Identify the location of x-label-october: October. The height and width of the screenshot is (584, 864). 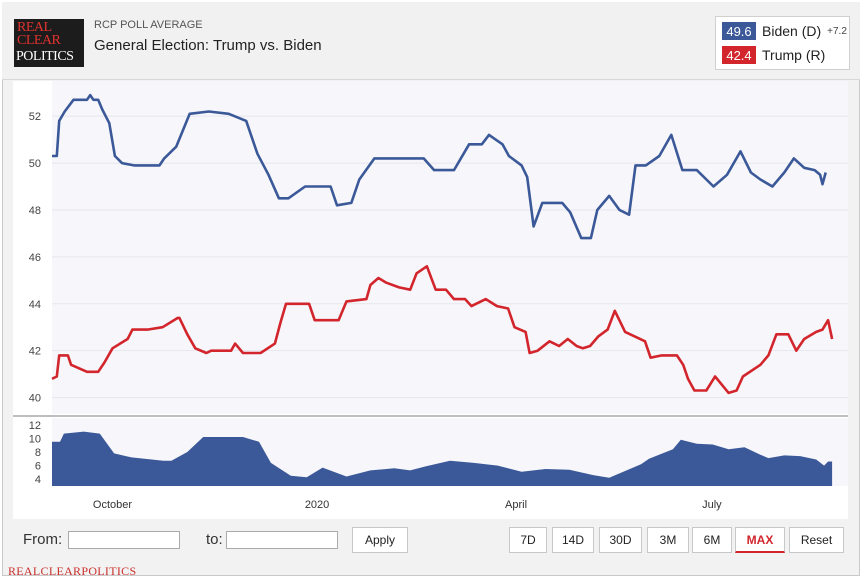
(112, 505).